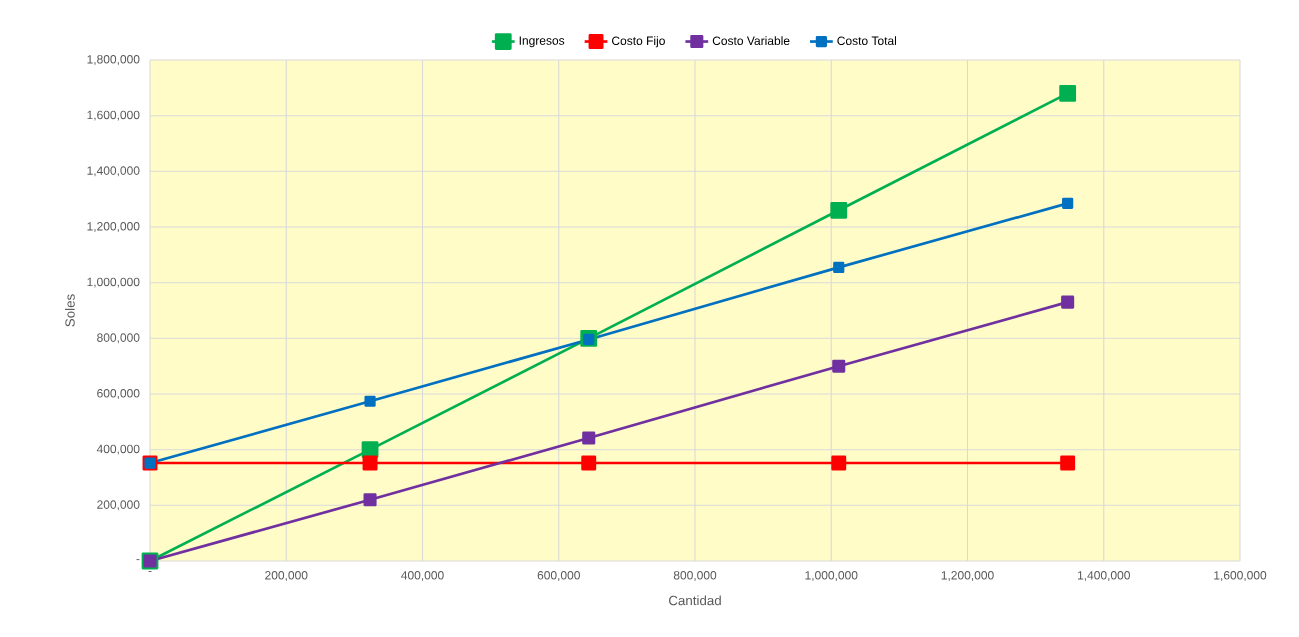  I want to click on y-tick-label: -, so click(138, 560).